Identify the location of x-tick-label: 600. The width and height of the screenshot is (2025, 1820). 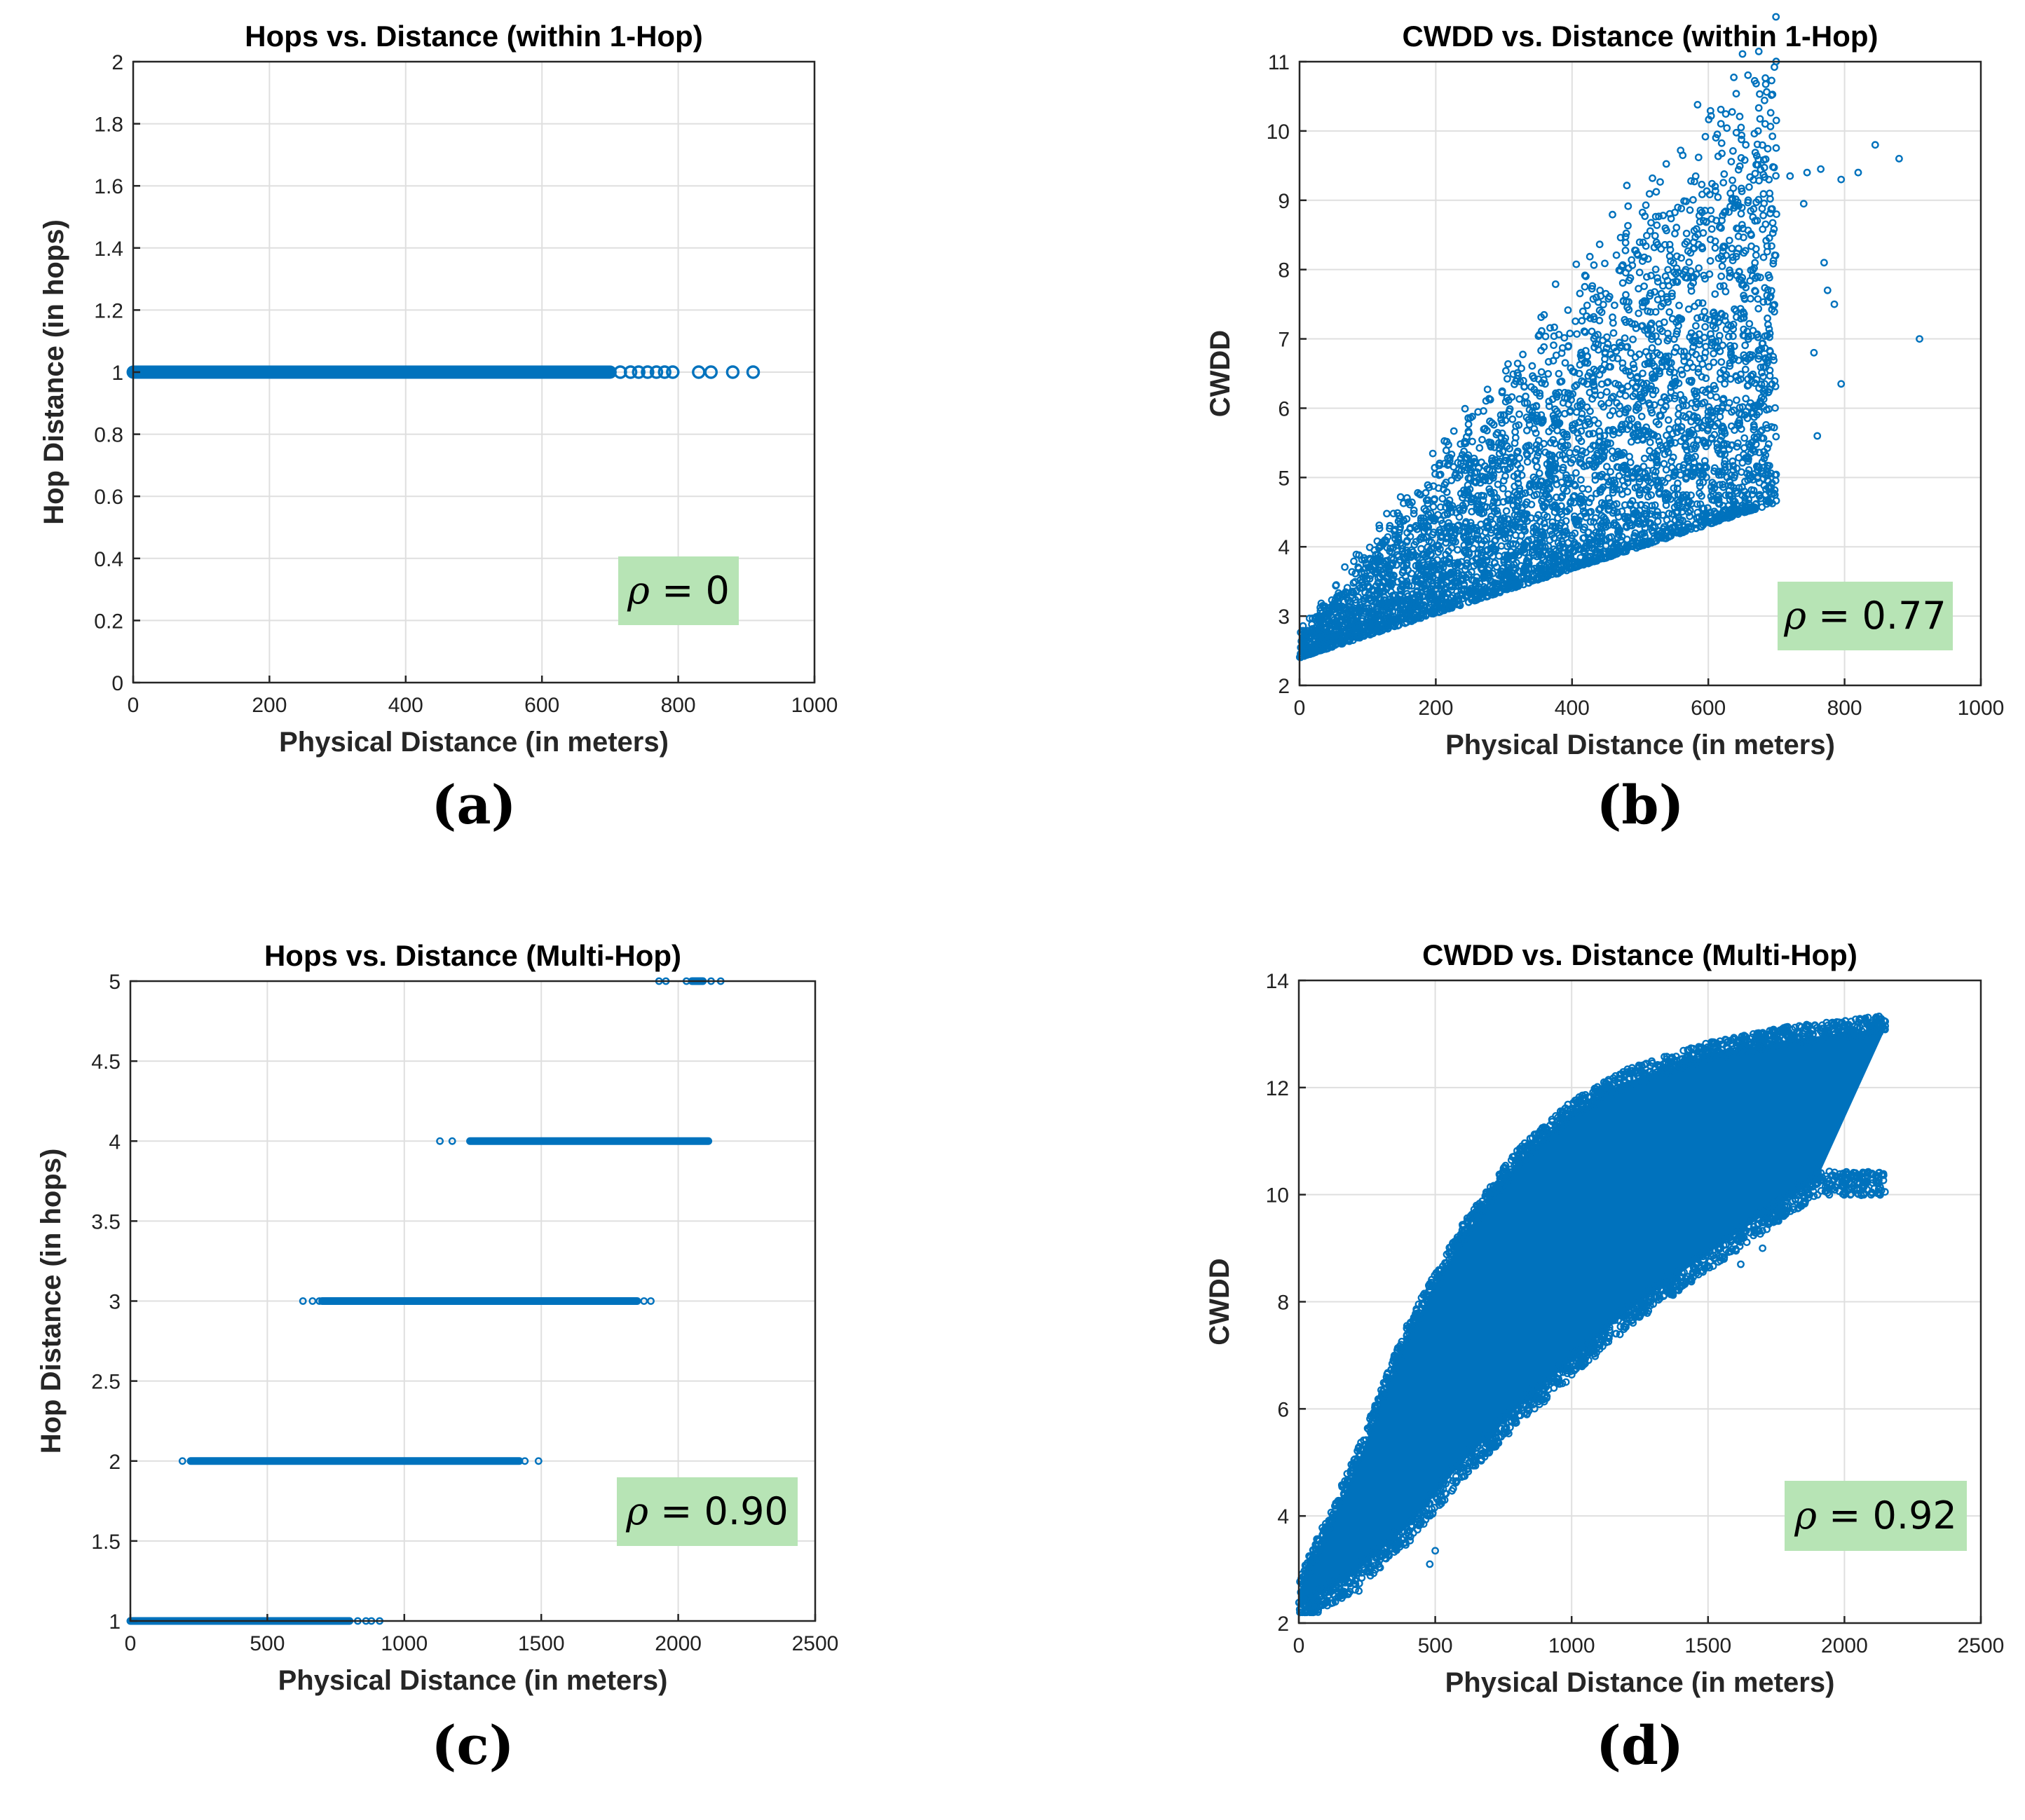
(1708, 708).